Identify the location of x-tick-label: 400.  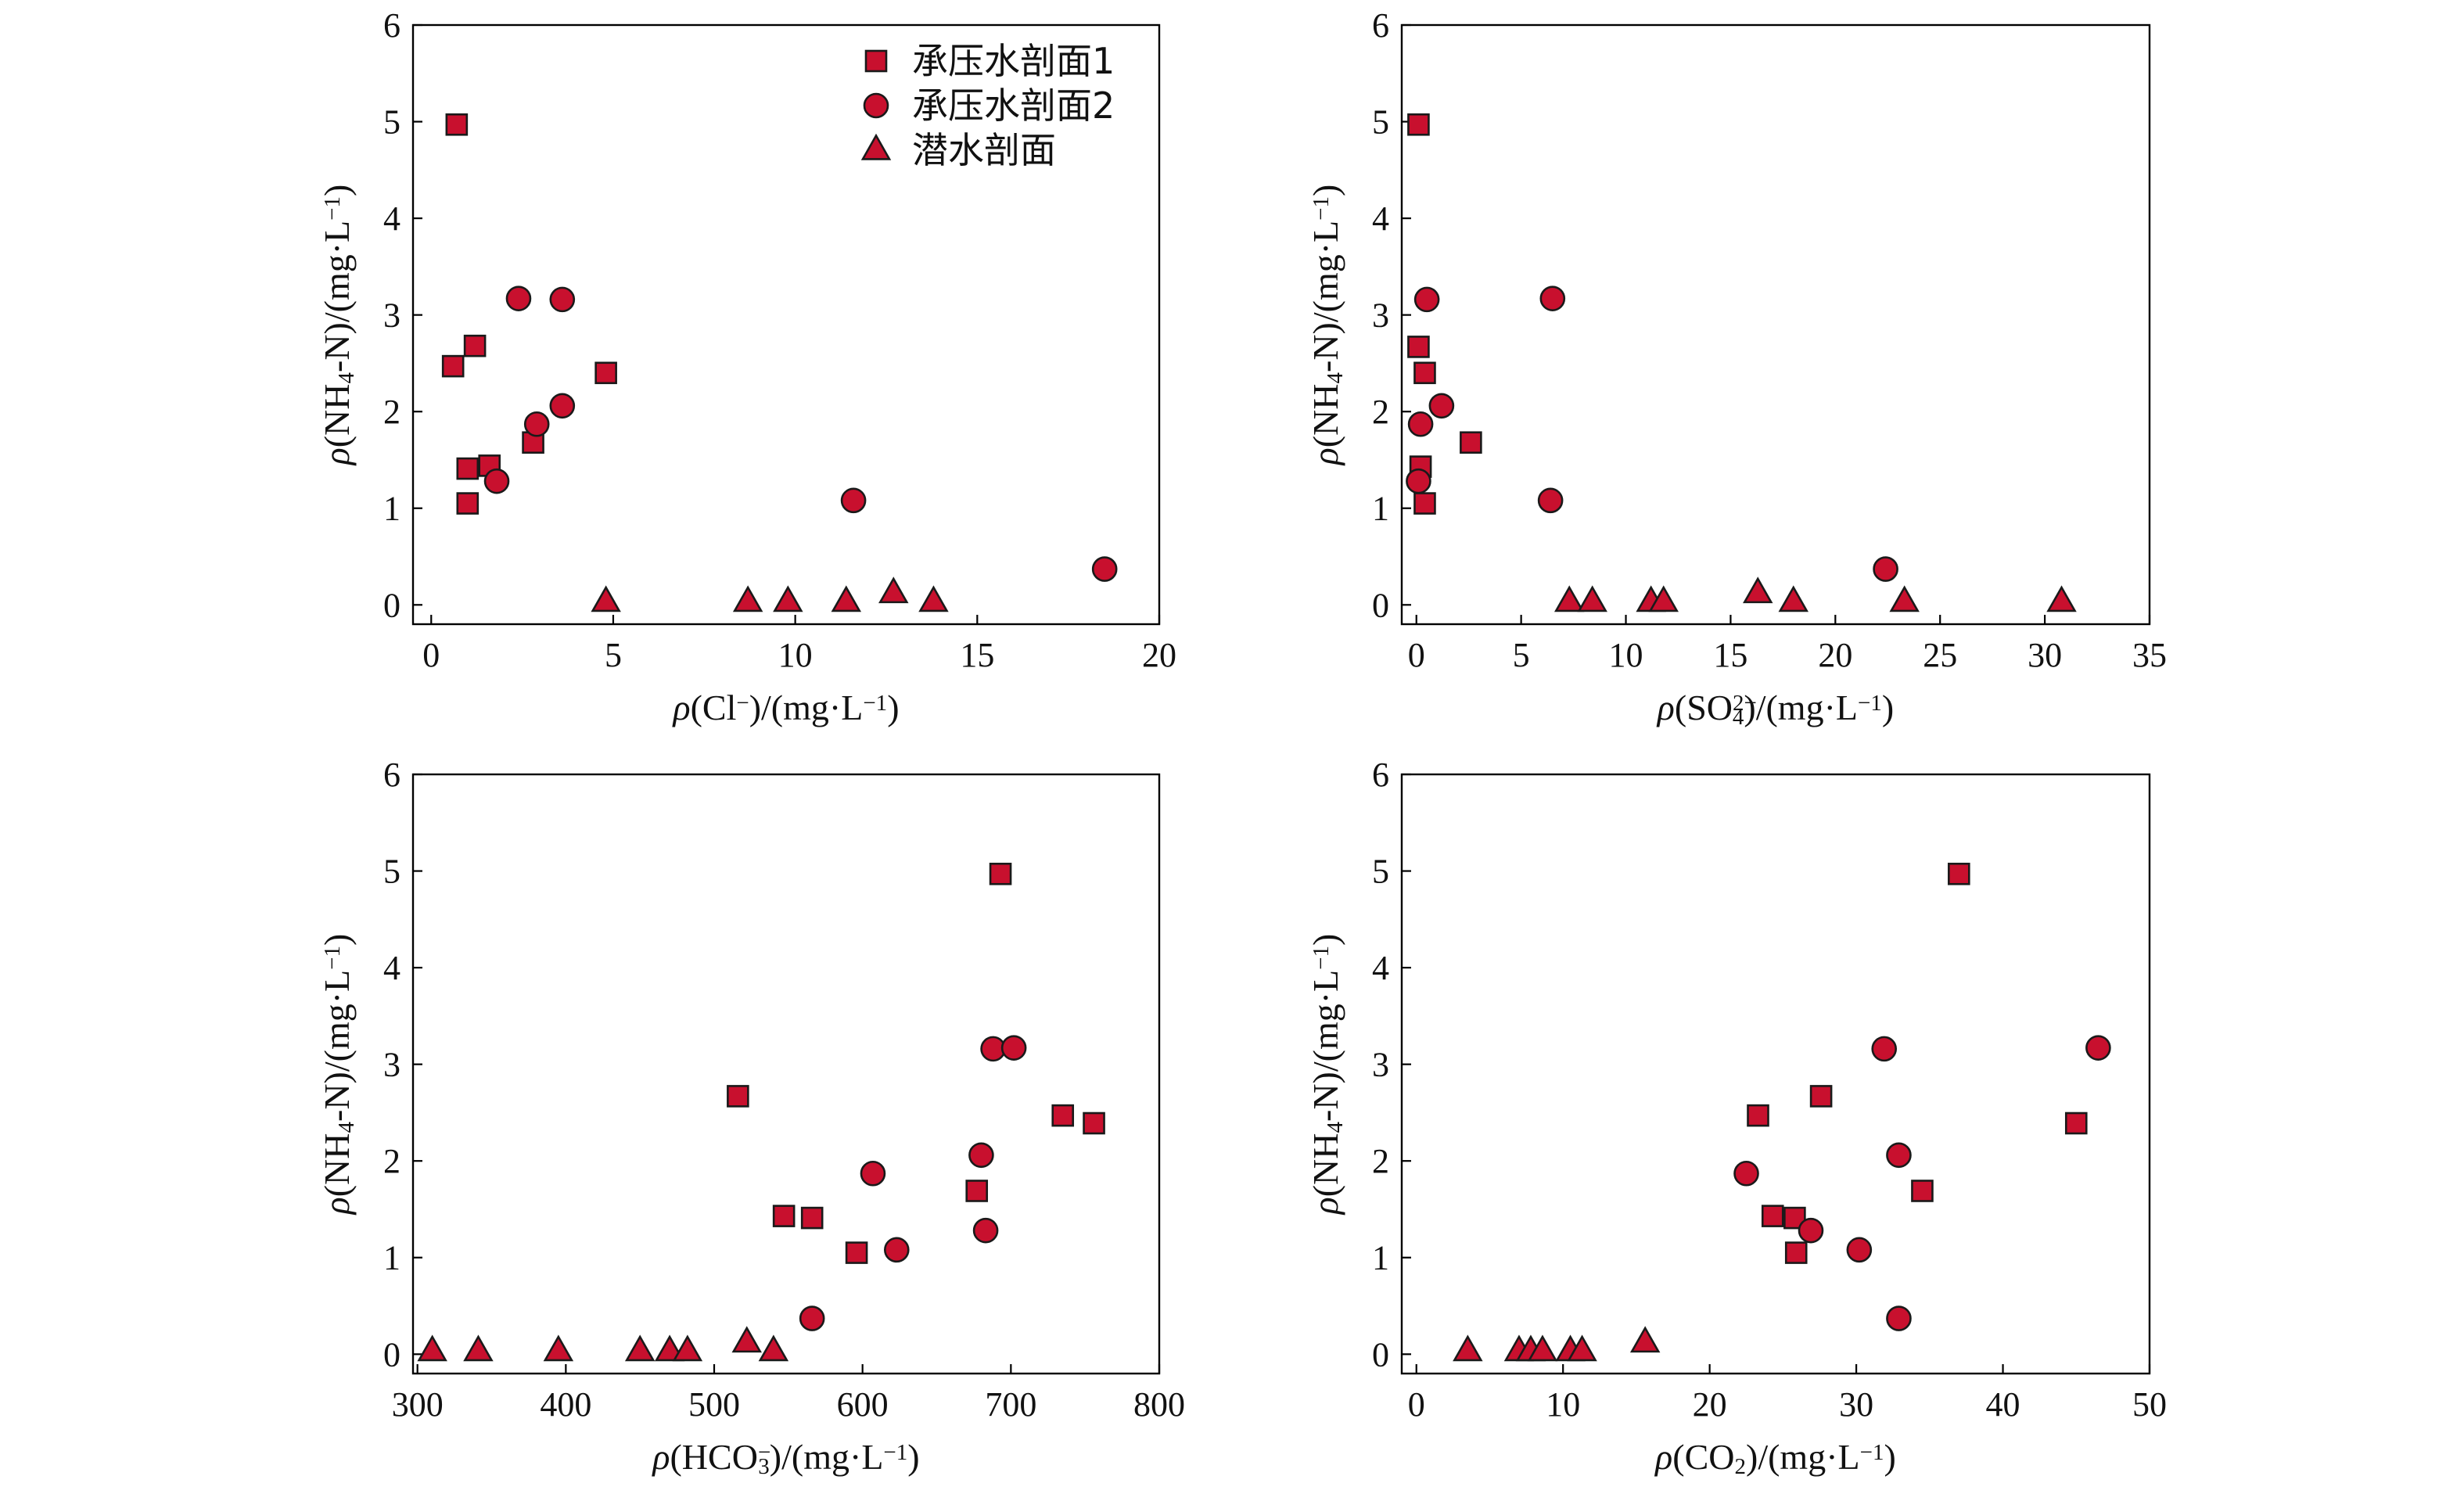
(565, 1404).